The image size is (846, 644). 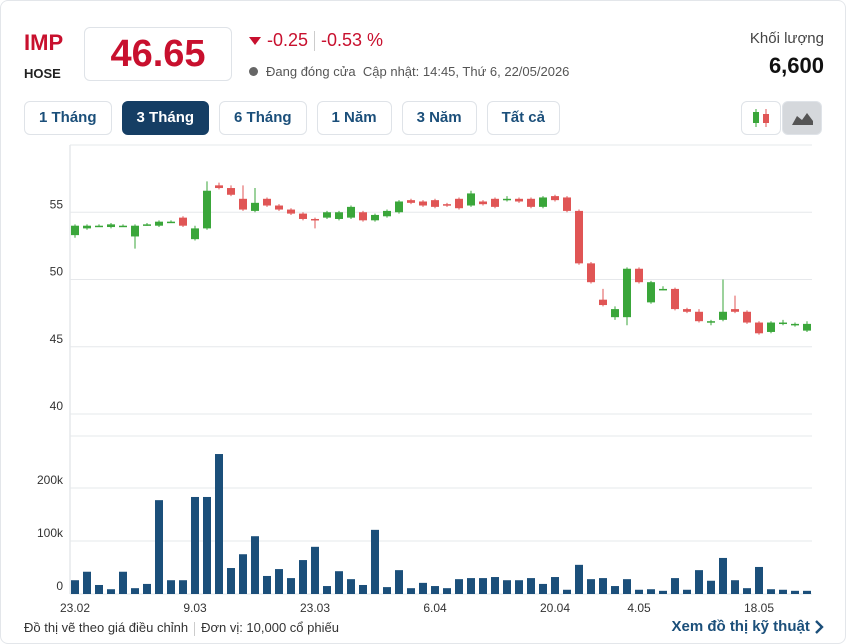 What do you see at coordinates (42, 73) in the screenshot?
I see `exchange: HOSE` at bounding box center [42, 73].